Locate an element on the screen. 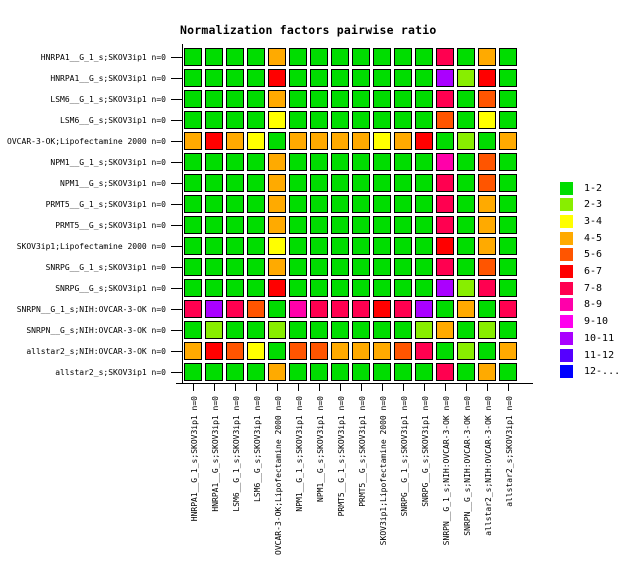 This screenshot has height=568, width=638. legend-label: 1-2 is located at coordinates (593, 188).